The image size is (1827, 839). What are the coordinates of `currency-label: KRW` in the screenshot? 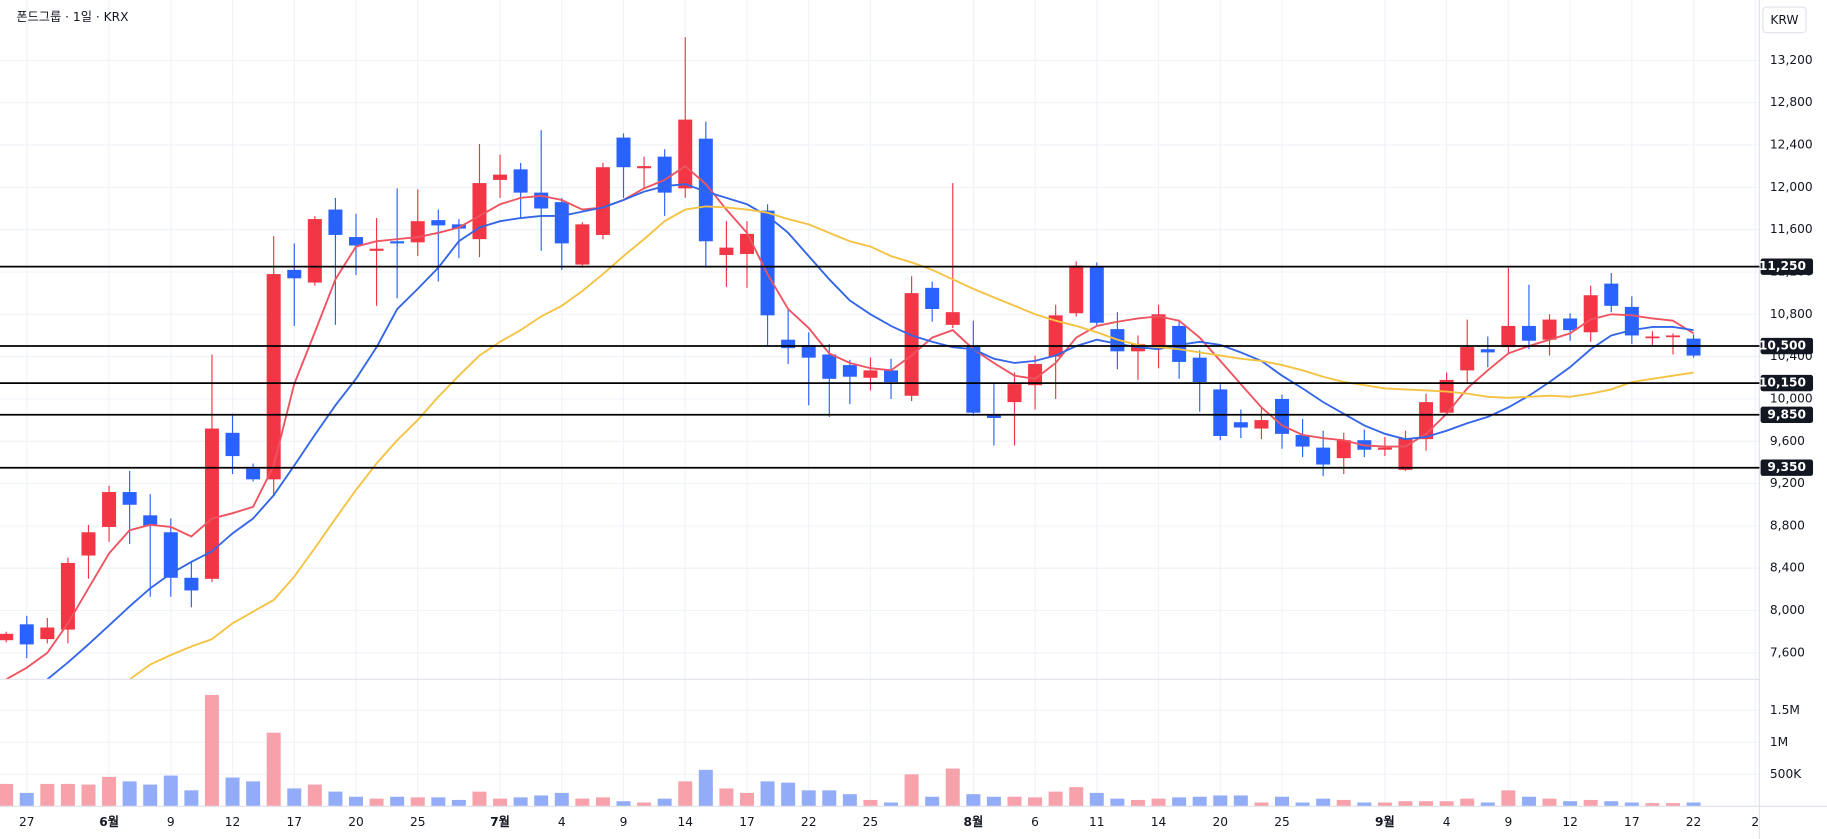 It's located at (1784, 20).